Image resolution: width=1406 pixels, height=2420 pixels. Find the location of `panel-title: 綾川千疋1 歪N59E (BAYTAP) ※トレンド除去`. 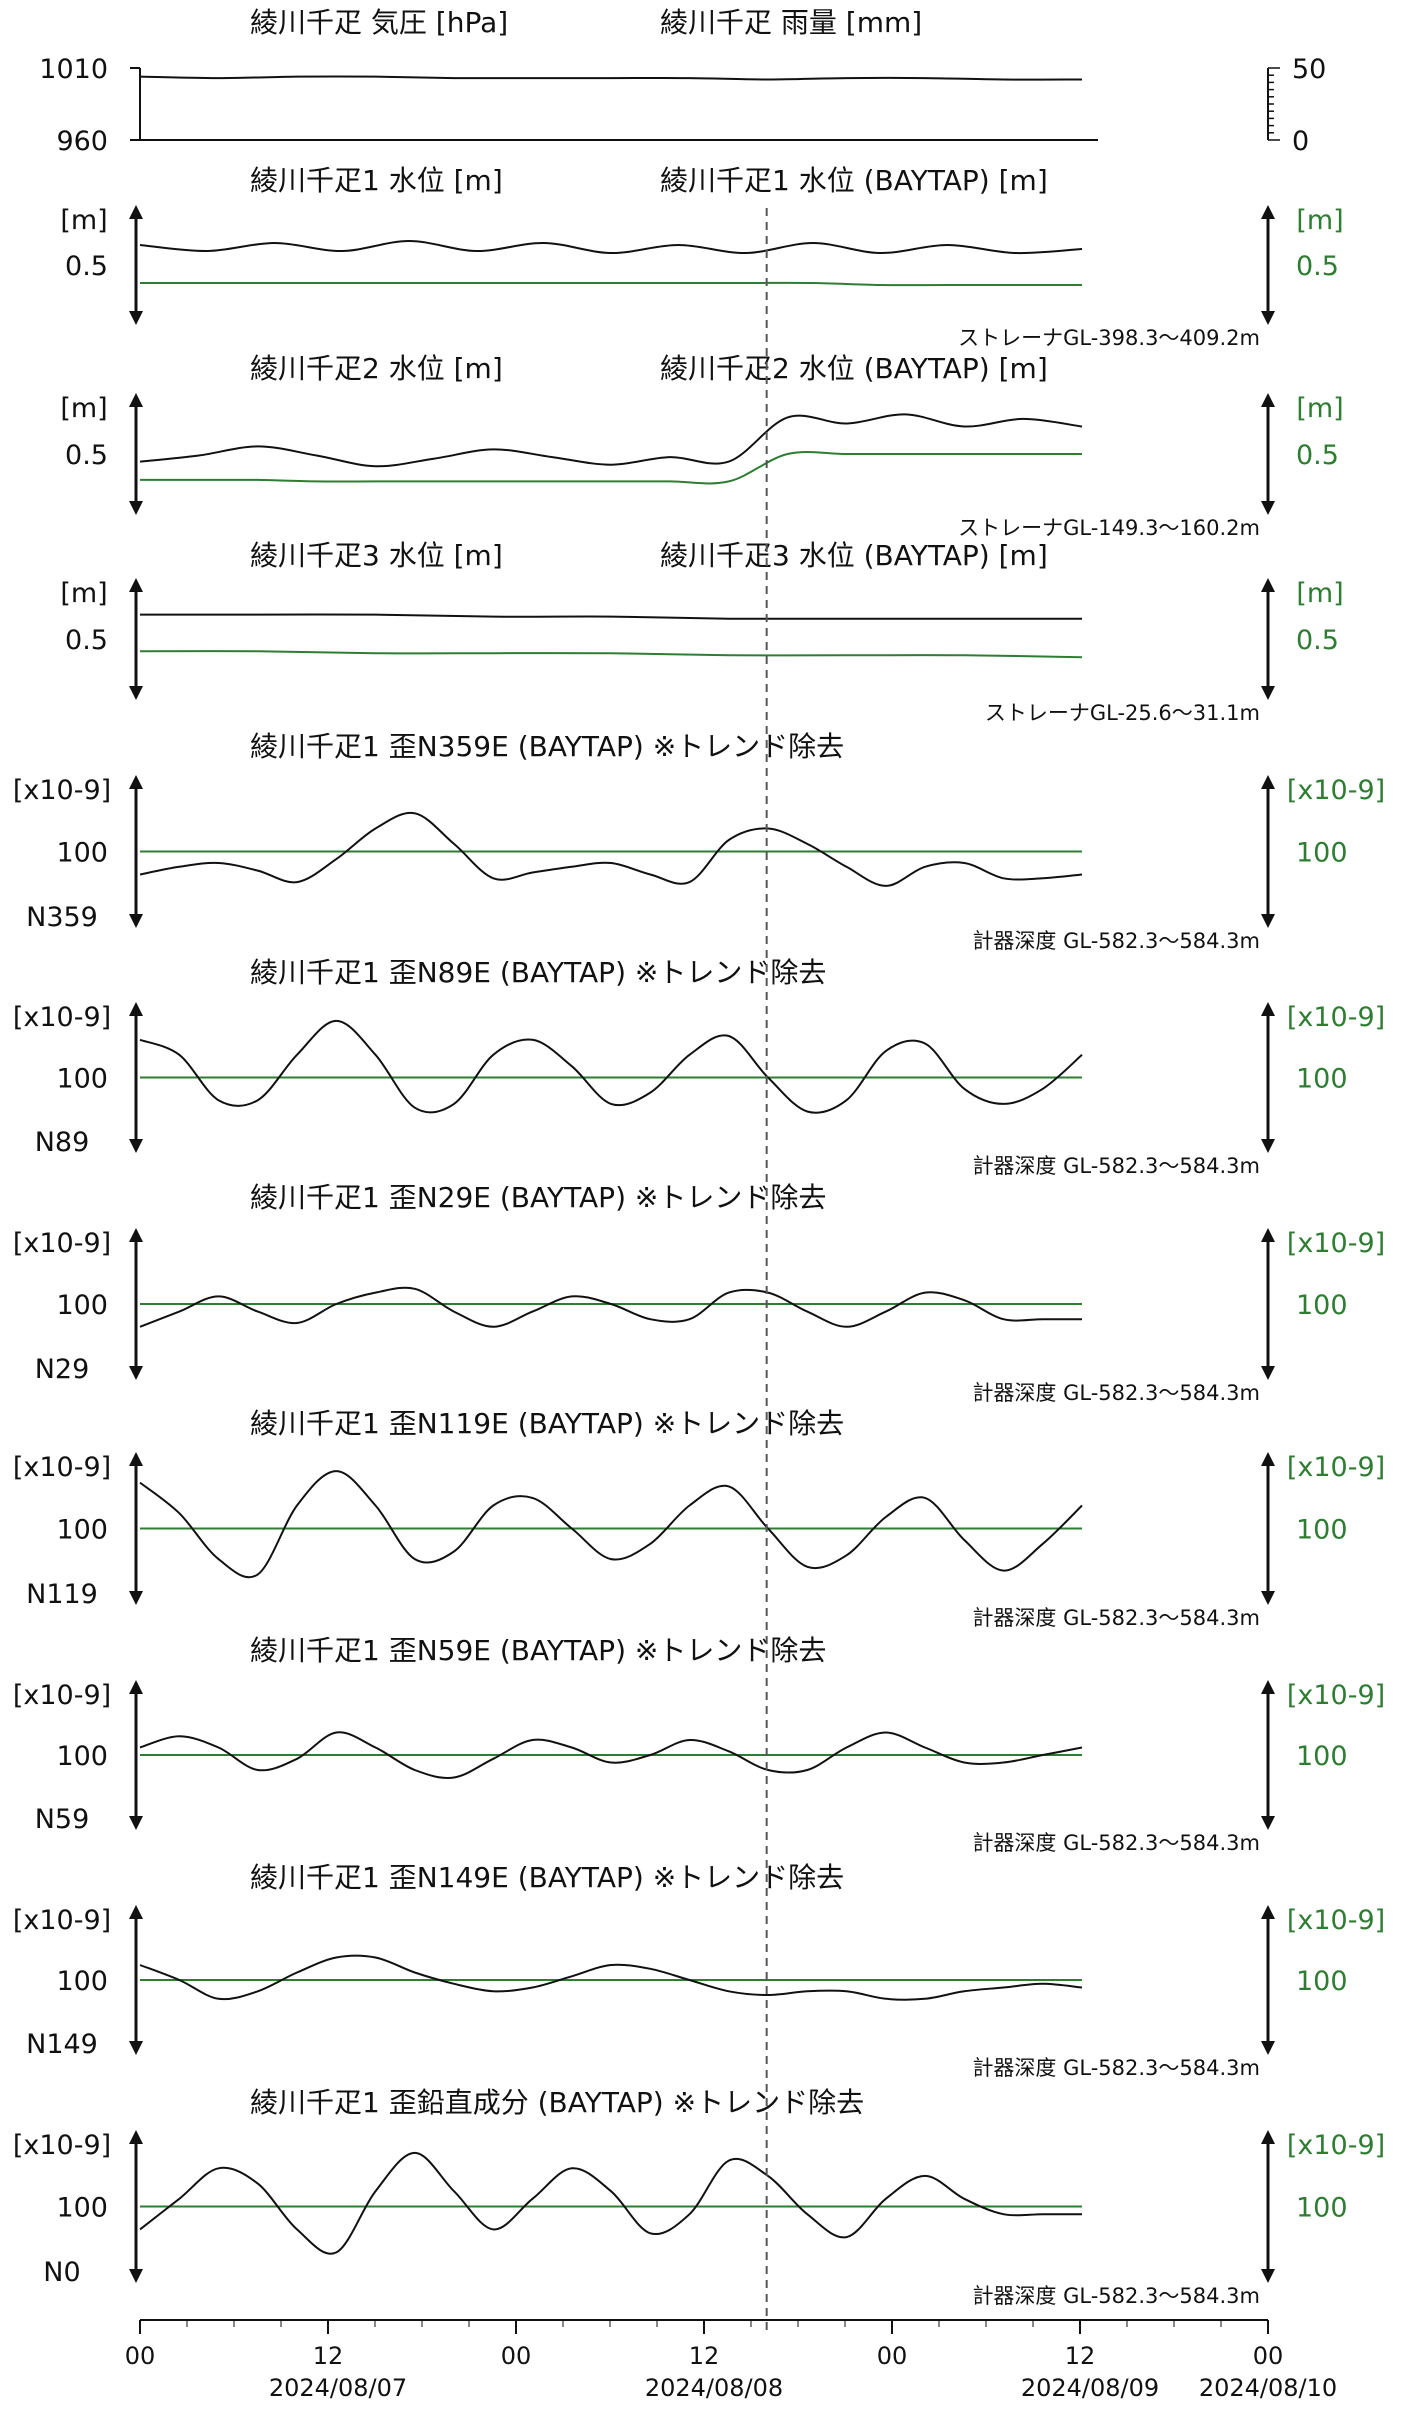

panel-title: 綾川千疋1 歪N59E (BAYTAP) ※トレンド除去 is located at coordinates (538, 1650).